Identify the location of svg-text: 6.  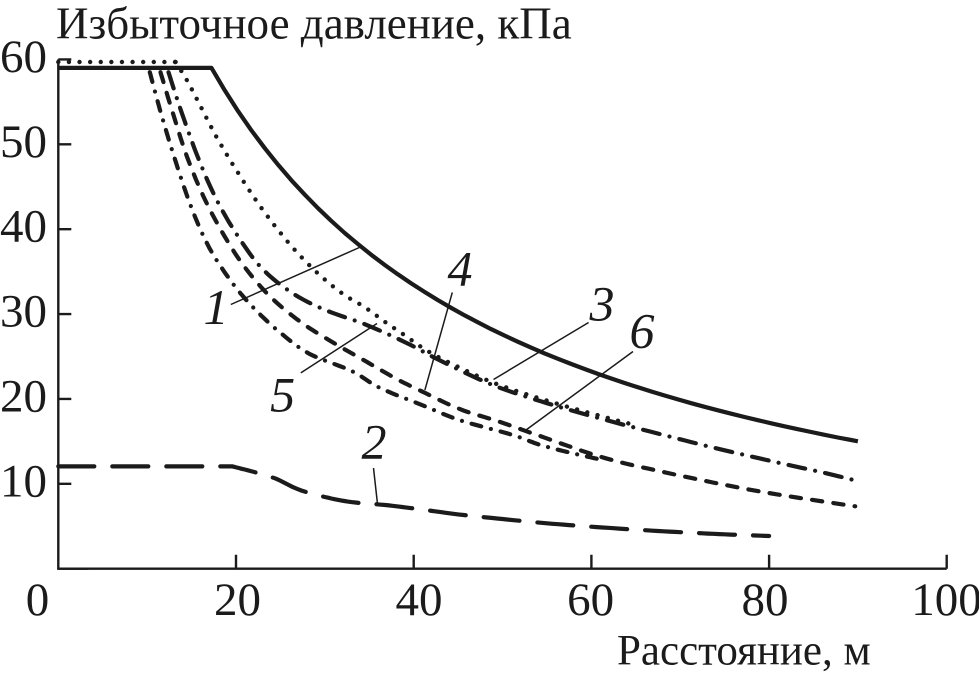
(642, 331).